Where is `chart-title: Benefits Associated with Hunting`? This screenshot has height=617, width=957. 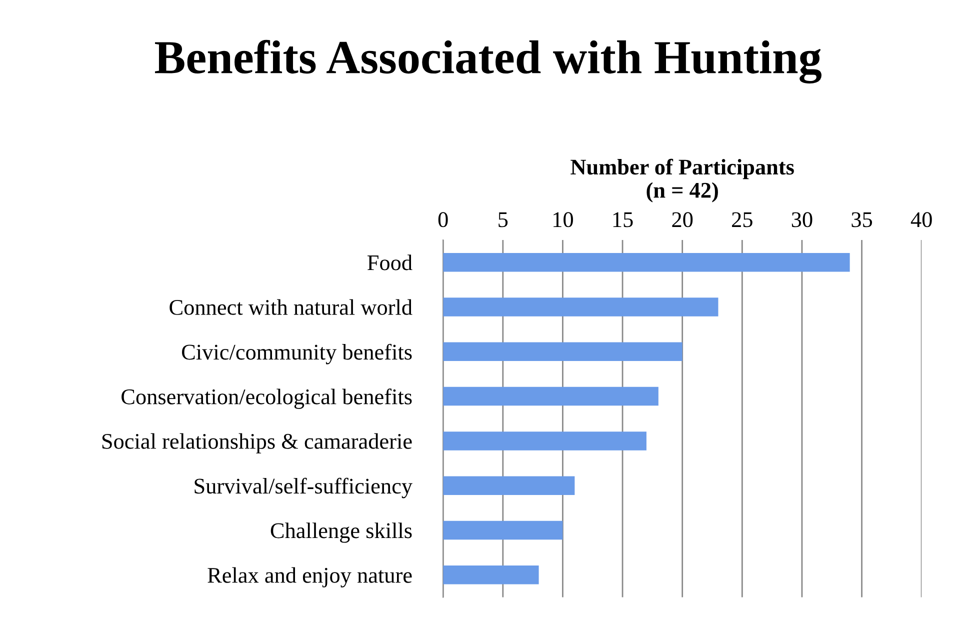 chart-title: Benefits Associated with Hunting is located at coordinates (488, 62).